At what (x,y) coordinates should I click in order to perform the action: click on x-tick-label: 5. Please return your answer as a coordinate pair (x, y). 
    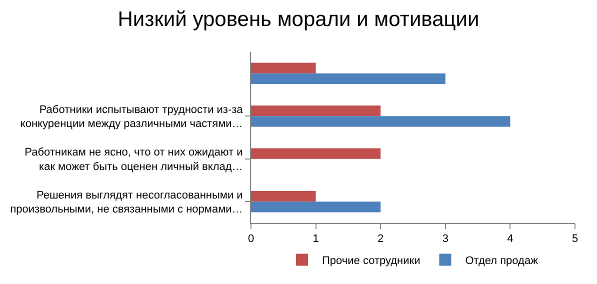
    Looking at the image, I should click on (575, 239).